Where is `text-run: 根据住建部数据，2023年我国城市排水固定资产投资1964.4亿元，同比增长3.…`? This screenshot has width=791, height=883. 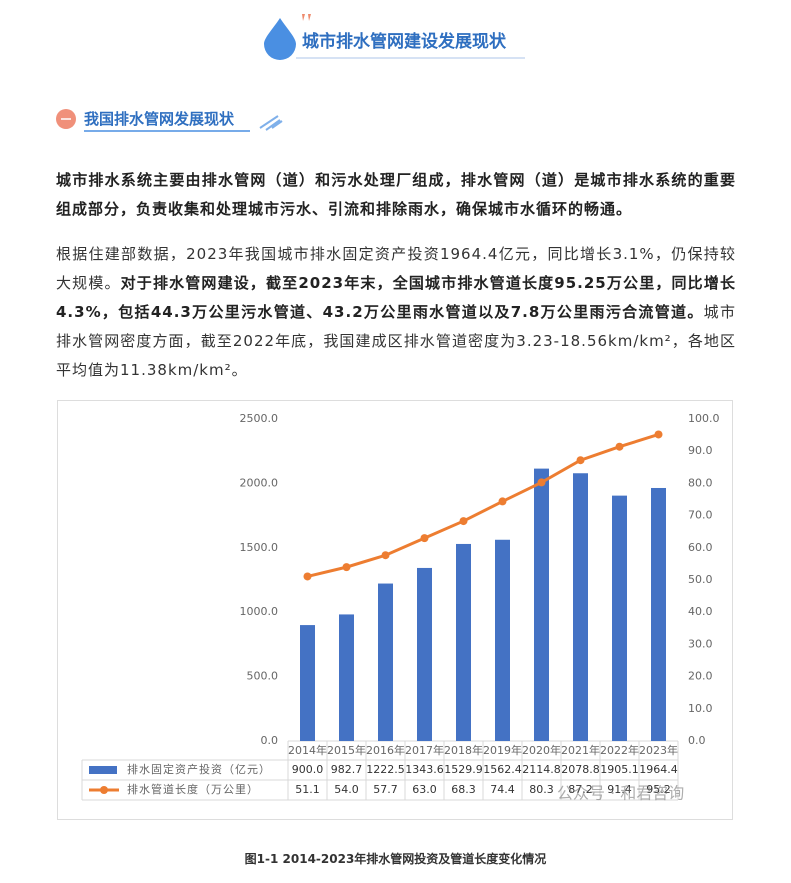
text-run: 根据住建部数据，2023年我国城市排水固定资产投资1964.4亿元，同比增长3.… is located at coordinates (396, 268).